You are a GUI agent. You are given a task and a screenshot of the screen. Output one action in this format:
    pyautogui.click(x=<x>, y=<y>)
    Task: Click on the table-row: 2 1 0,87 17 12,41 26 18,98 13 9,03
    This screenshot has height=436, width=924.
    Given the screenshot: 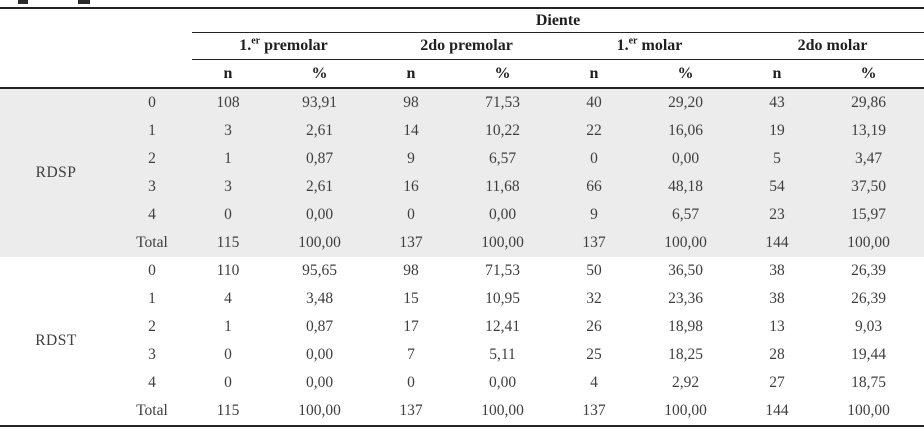 What is the action you would take?
    pyautogui.click(x=462, y=327)
    